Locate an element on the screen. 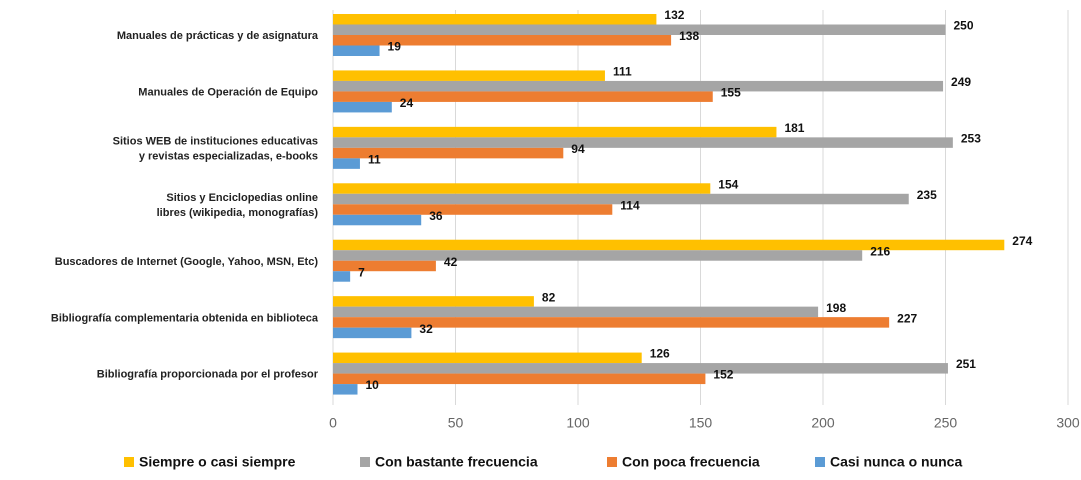 This screenshot has height=480, width=1081. value-label: 181 is located at coordinates (794, 128).